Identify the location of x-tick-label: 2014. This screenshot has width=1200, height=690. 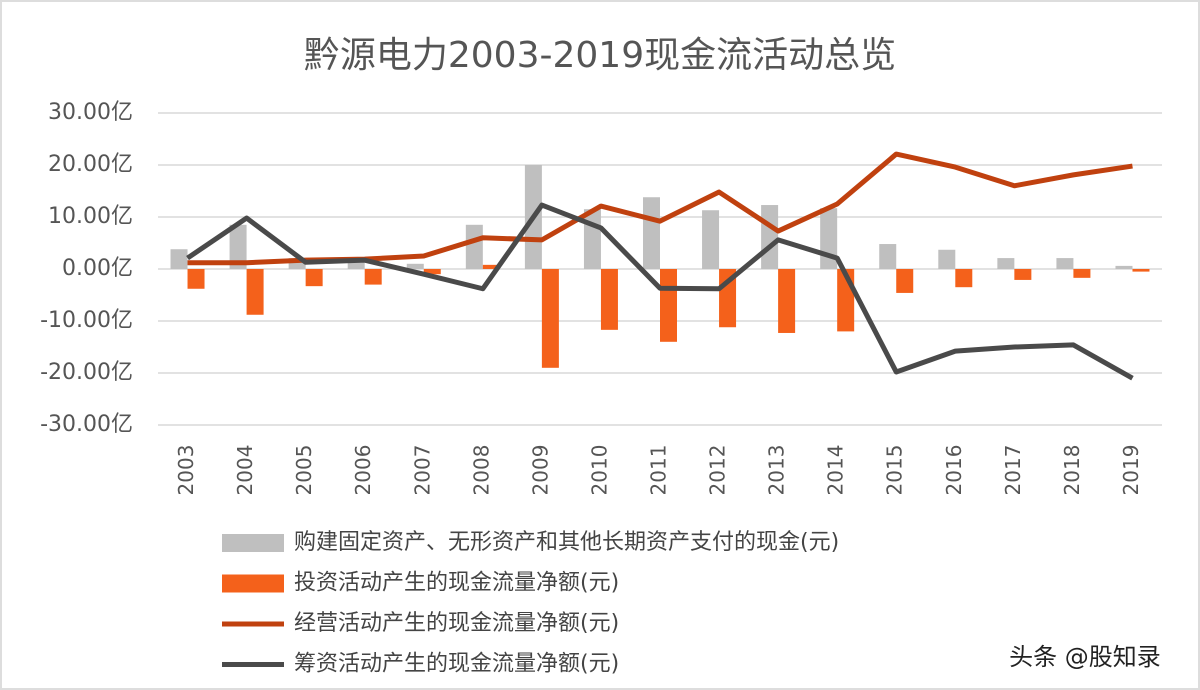
(836, 470).